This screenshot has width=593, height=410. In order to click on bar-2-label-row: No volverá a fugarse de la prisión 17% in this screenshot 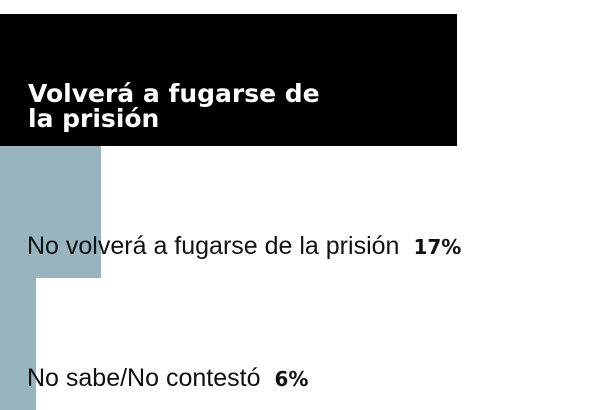, I will do `click(244, 246)`.